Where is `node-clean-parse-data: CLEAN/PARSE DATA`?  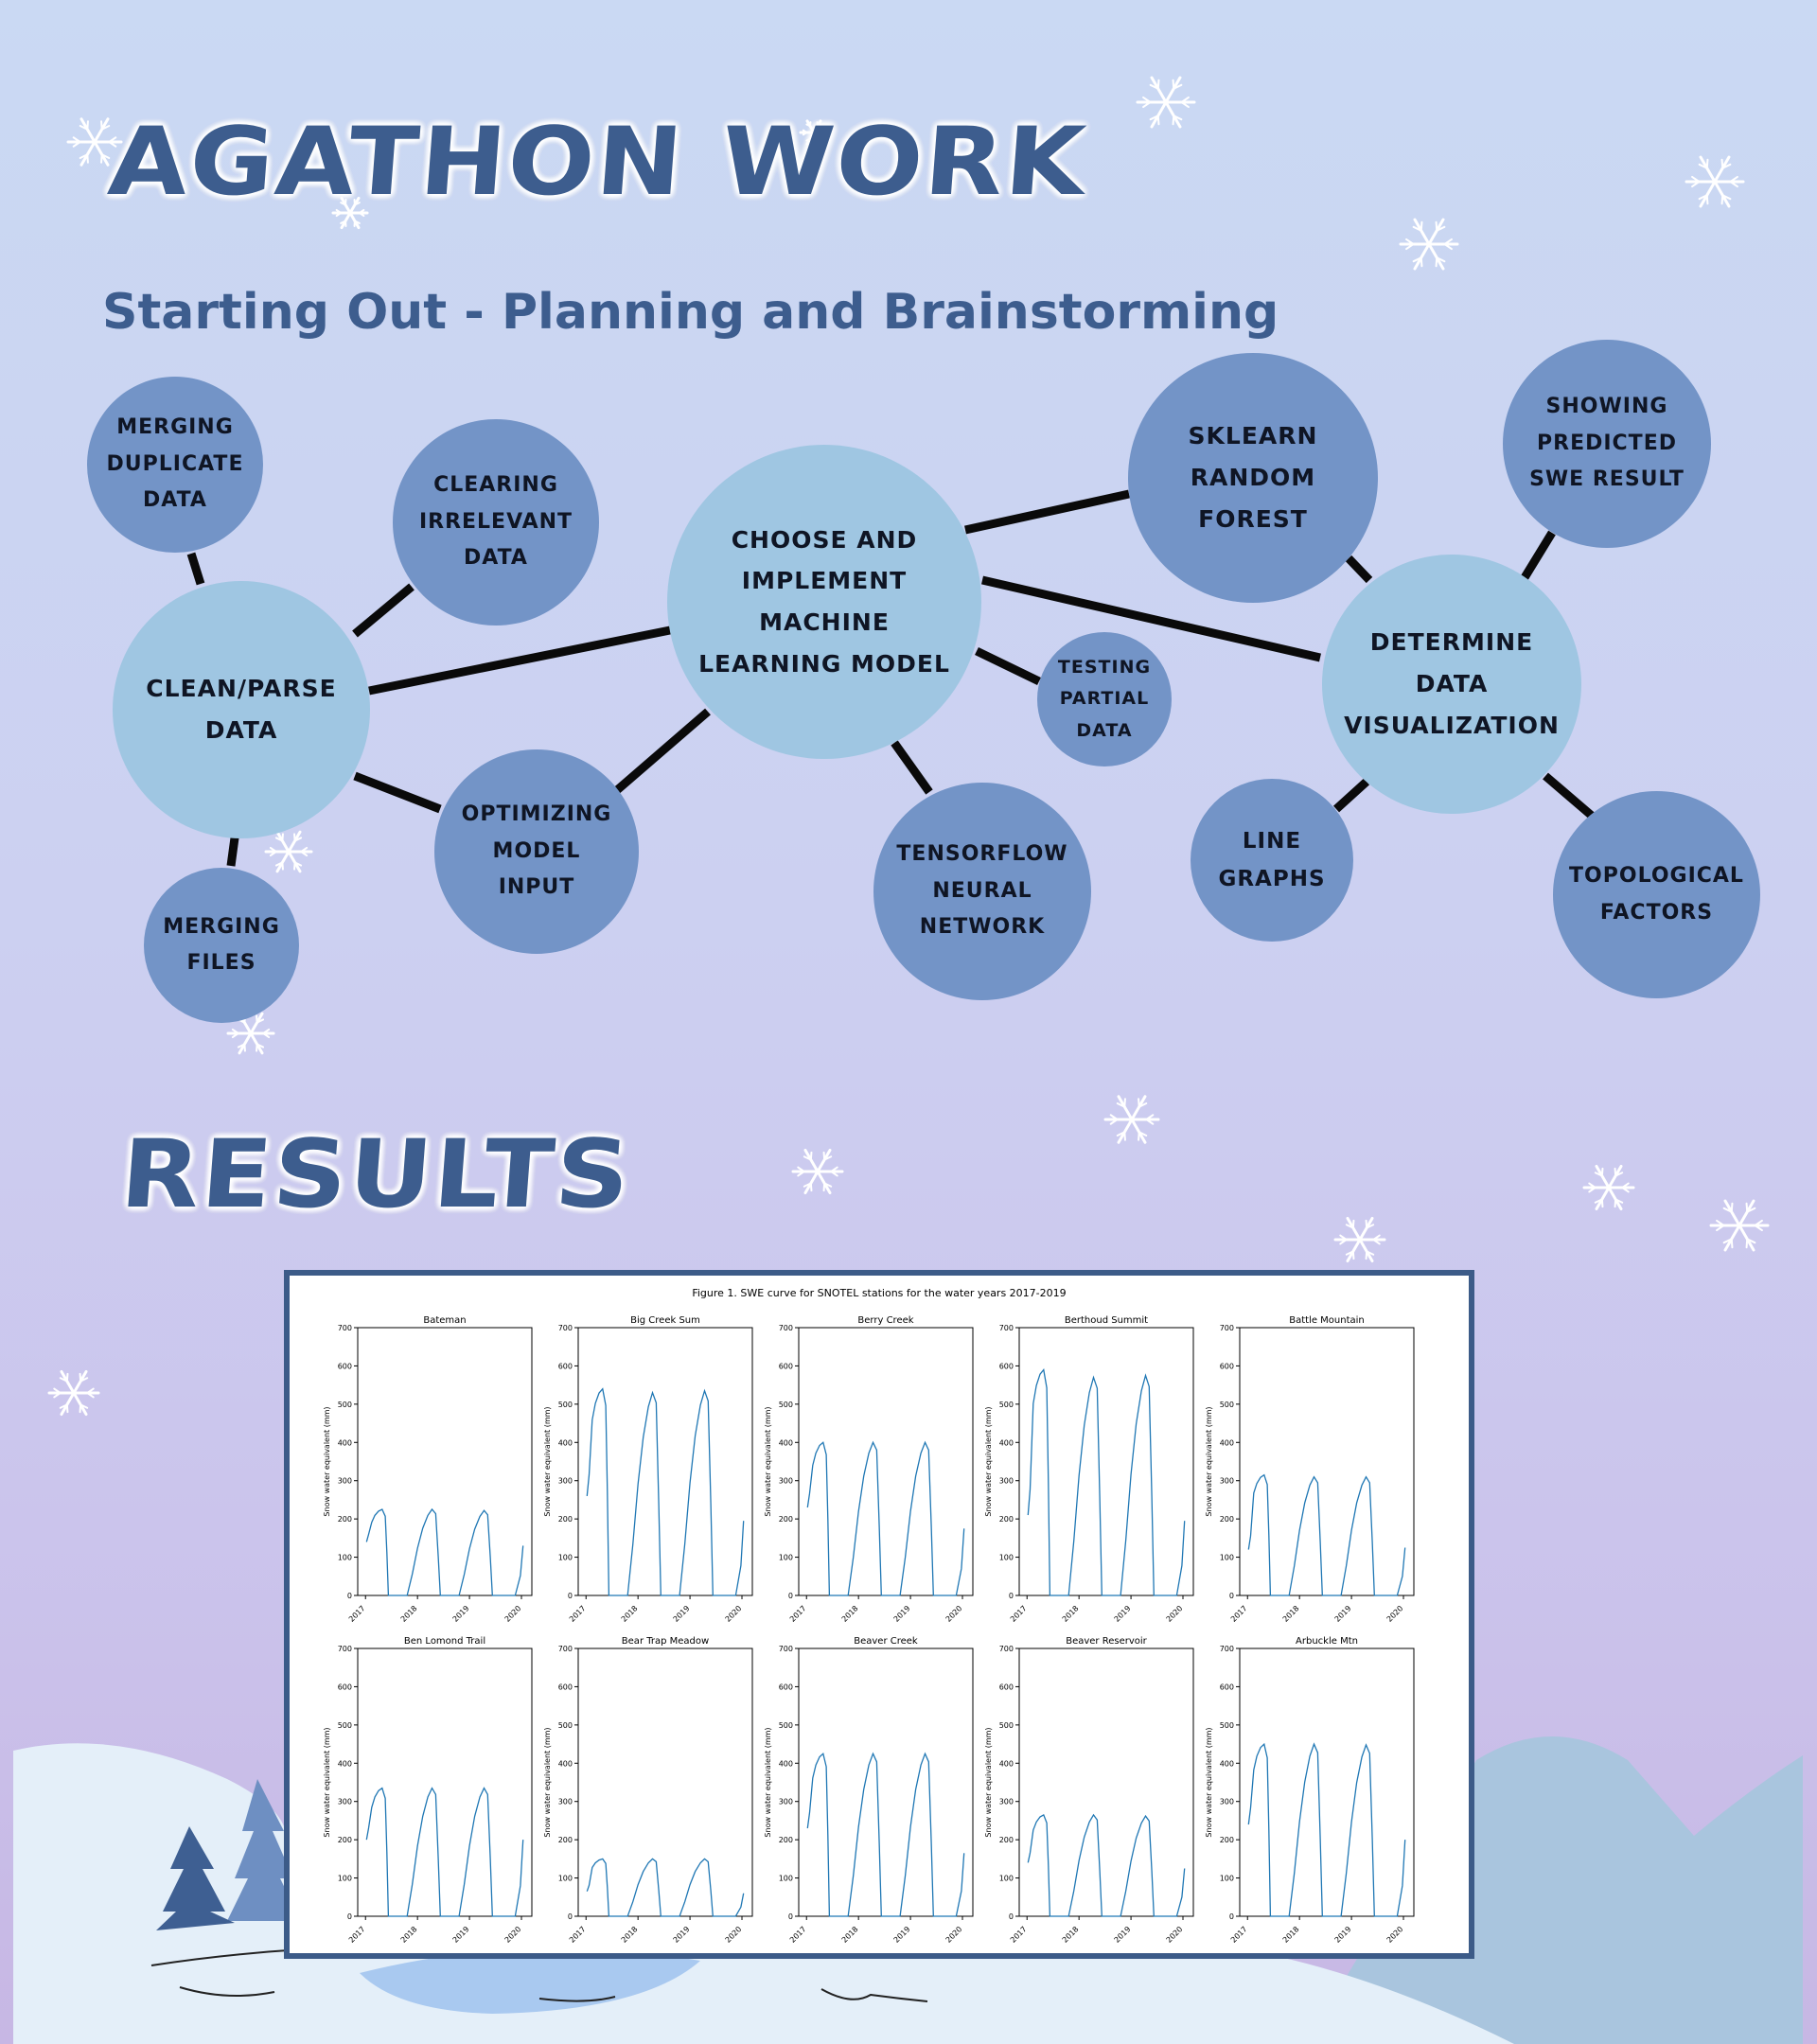
node-clean-parse-data: CLEAN/PARSE DATA is located at coordinates (241, 709).